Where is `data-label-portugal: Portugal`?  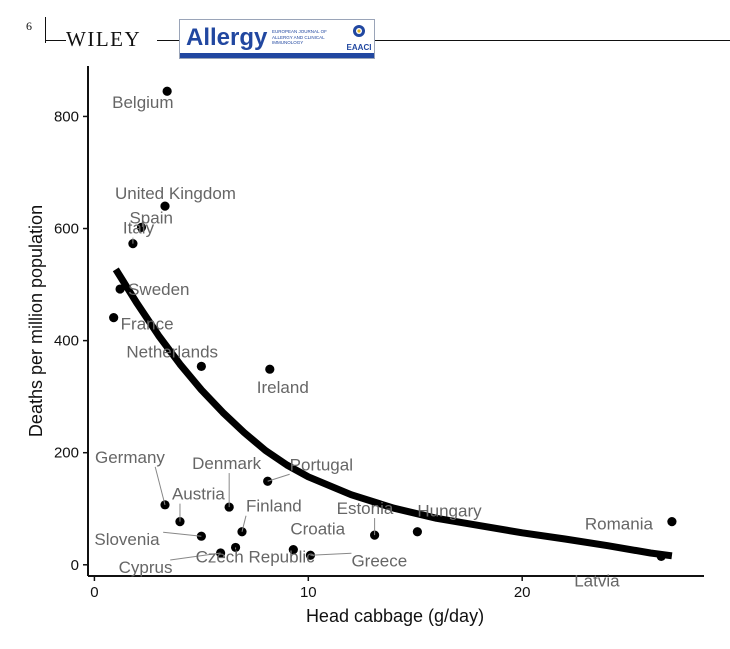
data-label-portugal: Portugal is located at coordinates (321, 464).